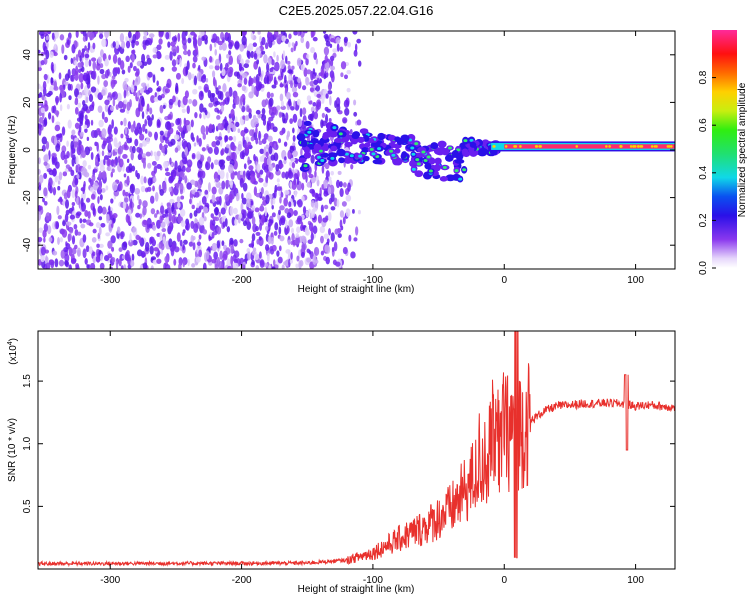 Image resolution: width=750 pixels, height=600 pixels. I want to click on top-y-tick-label: -20, so click(27, 197).